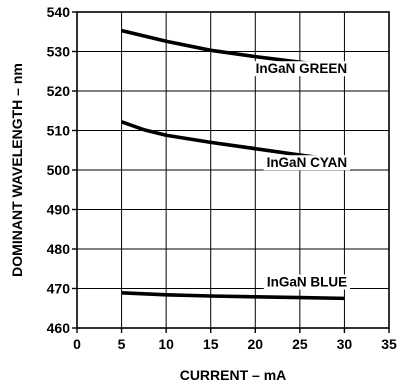  I want to click on x-tick-label: 25, so click(300, 344).